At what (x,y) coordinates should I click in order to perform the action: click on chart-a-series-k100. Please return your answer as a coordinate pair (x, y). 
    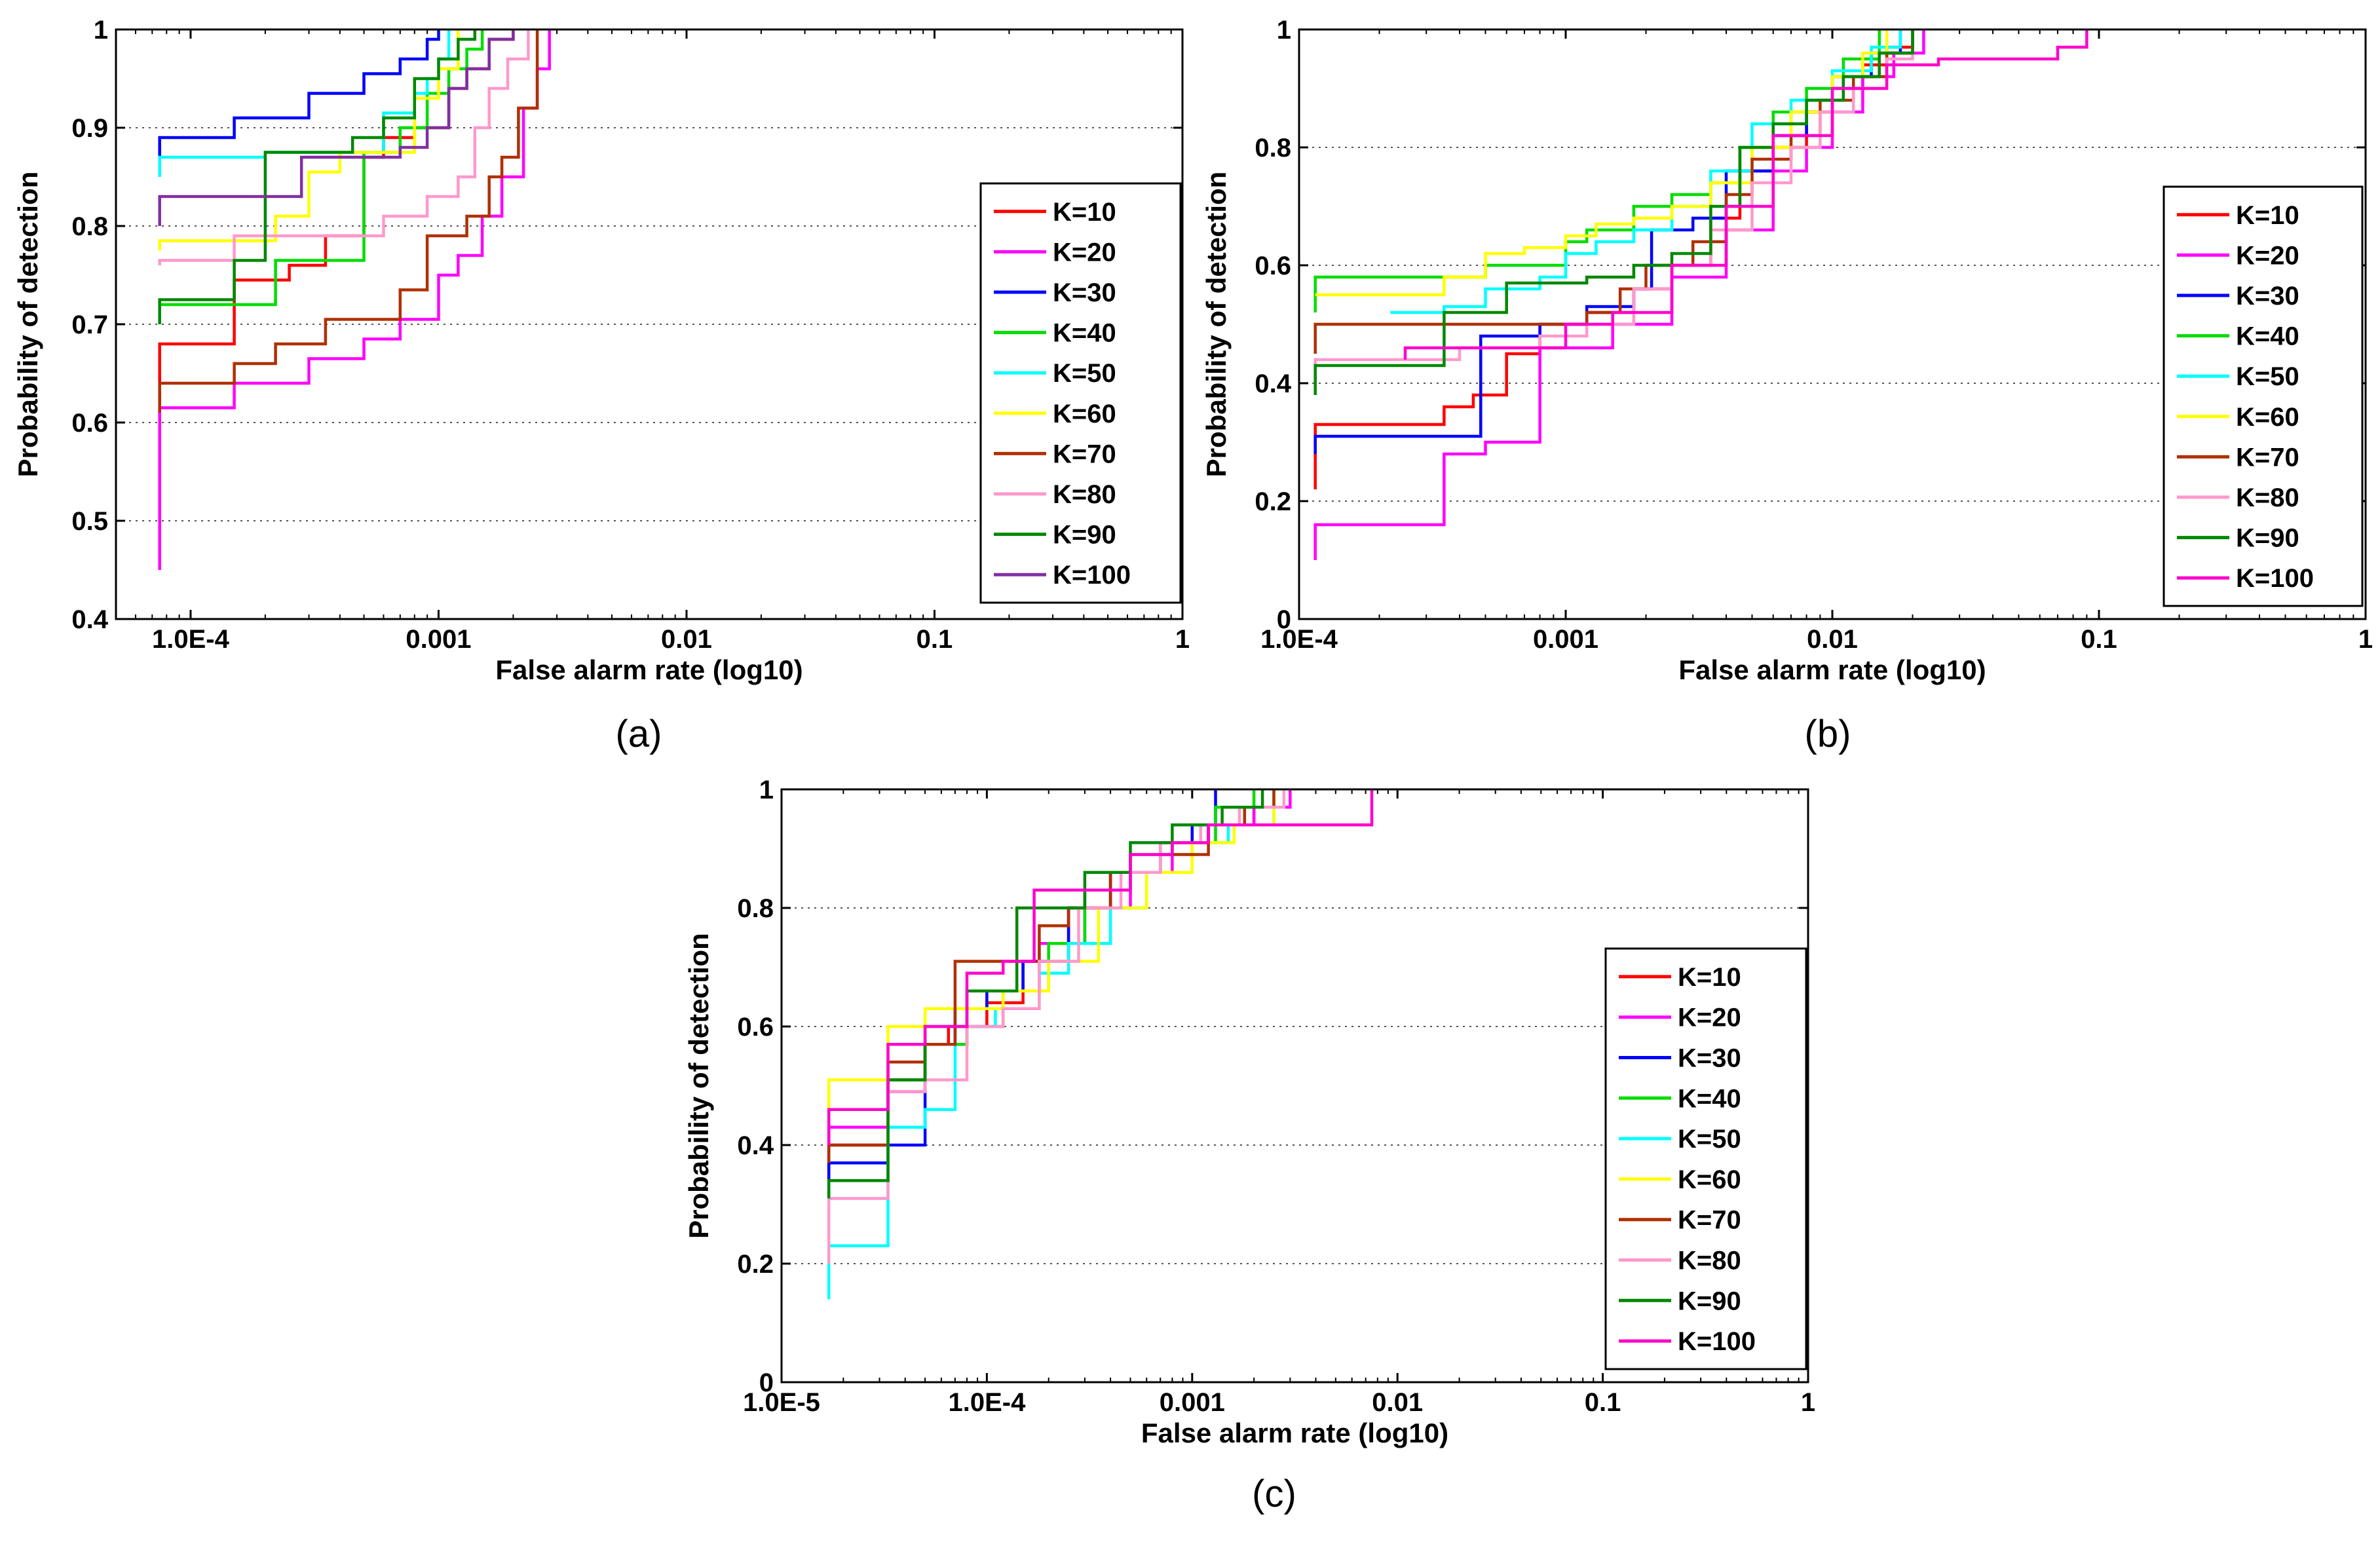
    Looking at the image, I should click on (336, 127).